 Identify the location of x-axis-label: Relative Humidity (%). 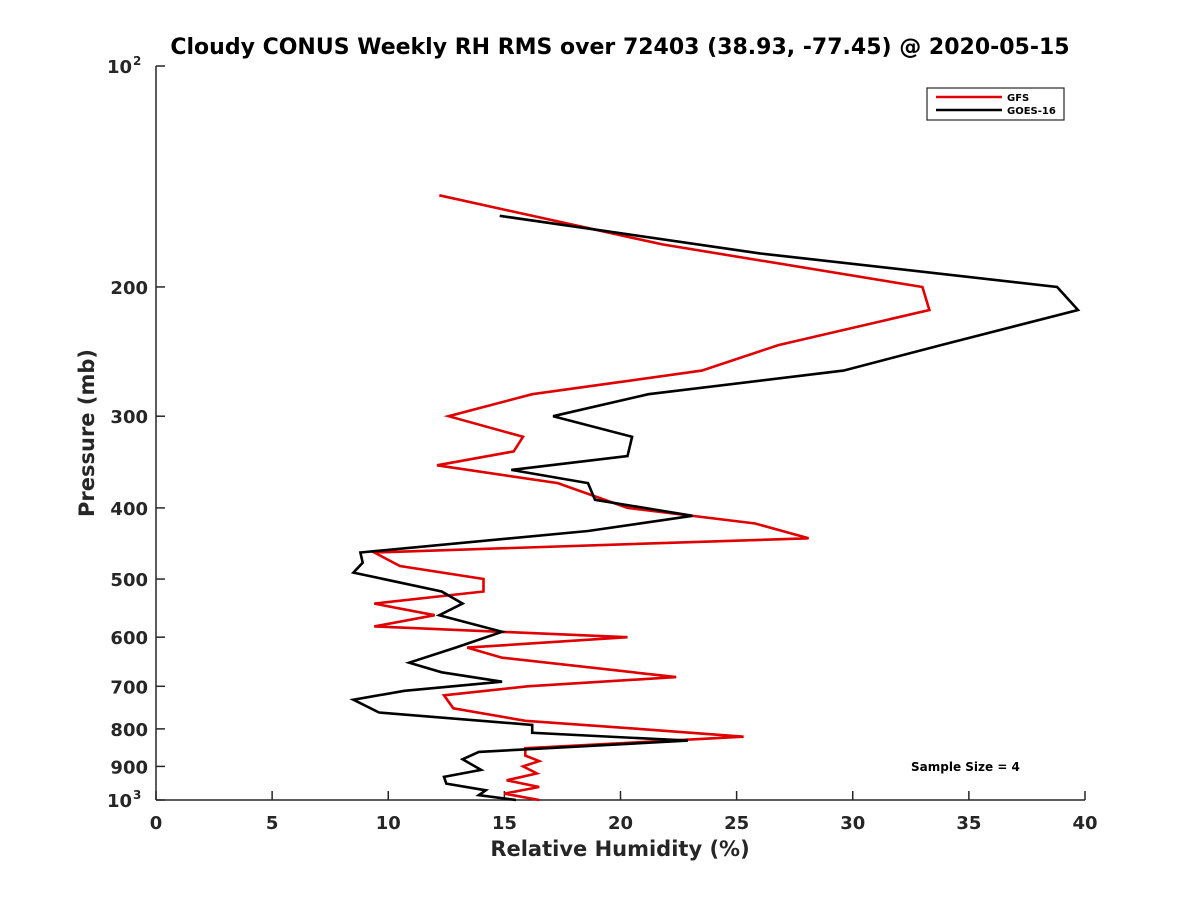
(619, 849).